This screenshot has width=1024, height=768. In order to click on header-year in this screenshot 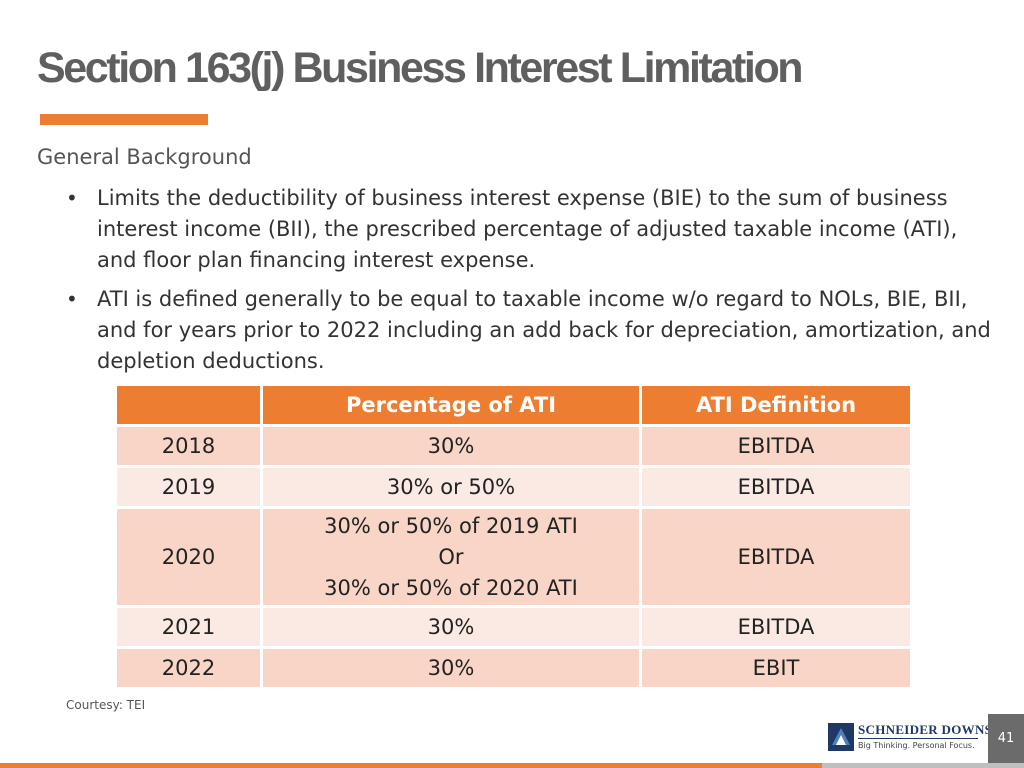, I will do `click(188, 405)`.